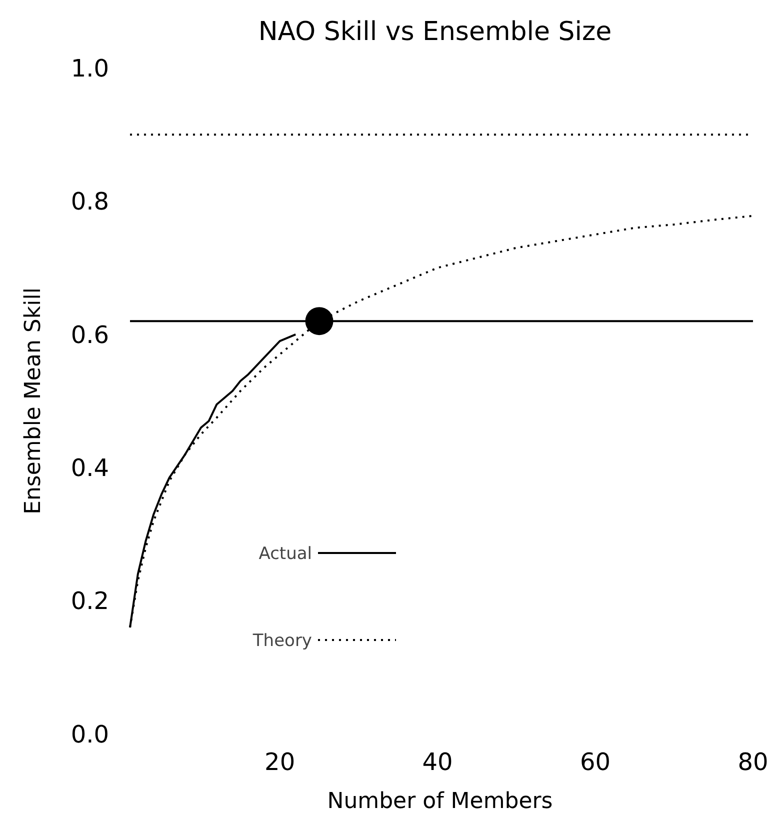 The width and height of the screenshot is (774, 815). What do you see at coordinates (90, 601) in the screenshot?
I see `y-tick-label: 0.2` at bounding box center [90, 601].